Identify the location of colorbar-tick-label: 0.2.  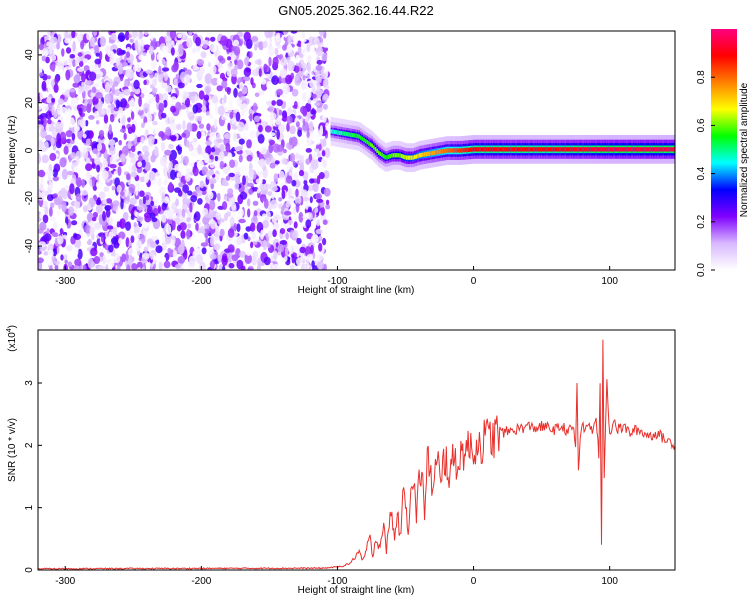
(701, 221).